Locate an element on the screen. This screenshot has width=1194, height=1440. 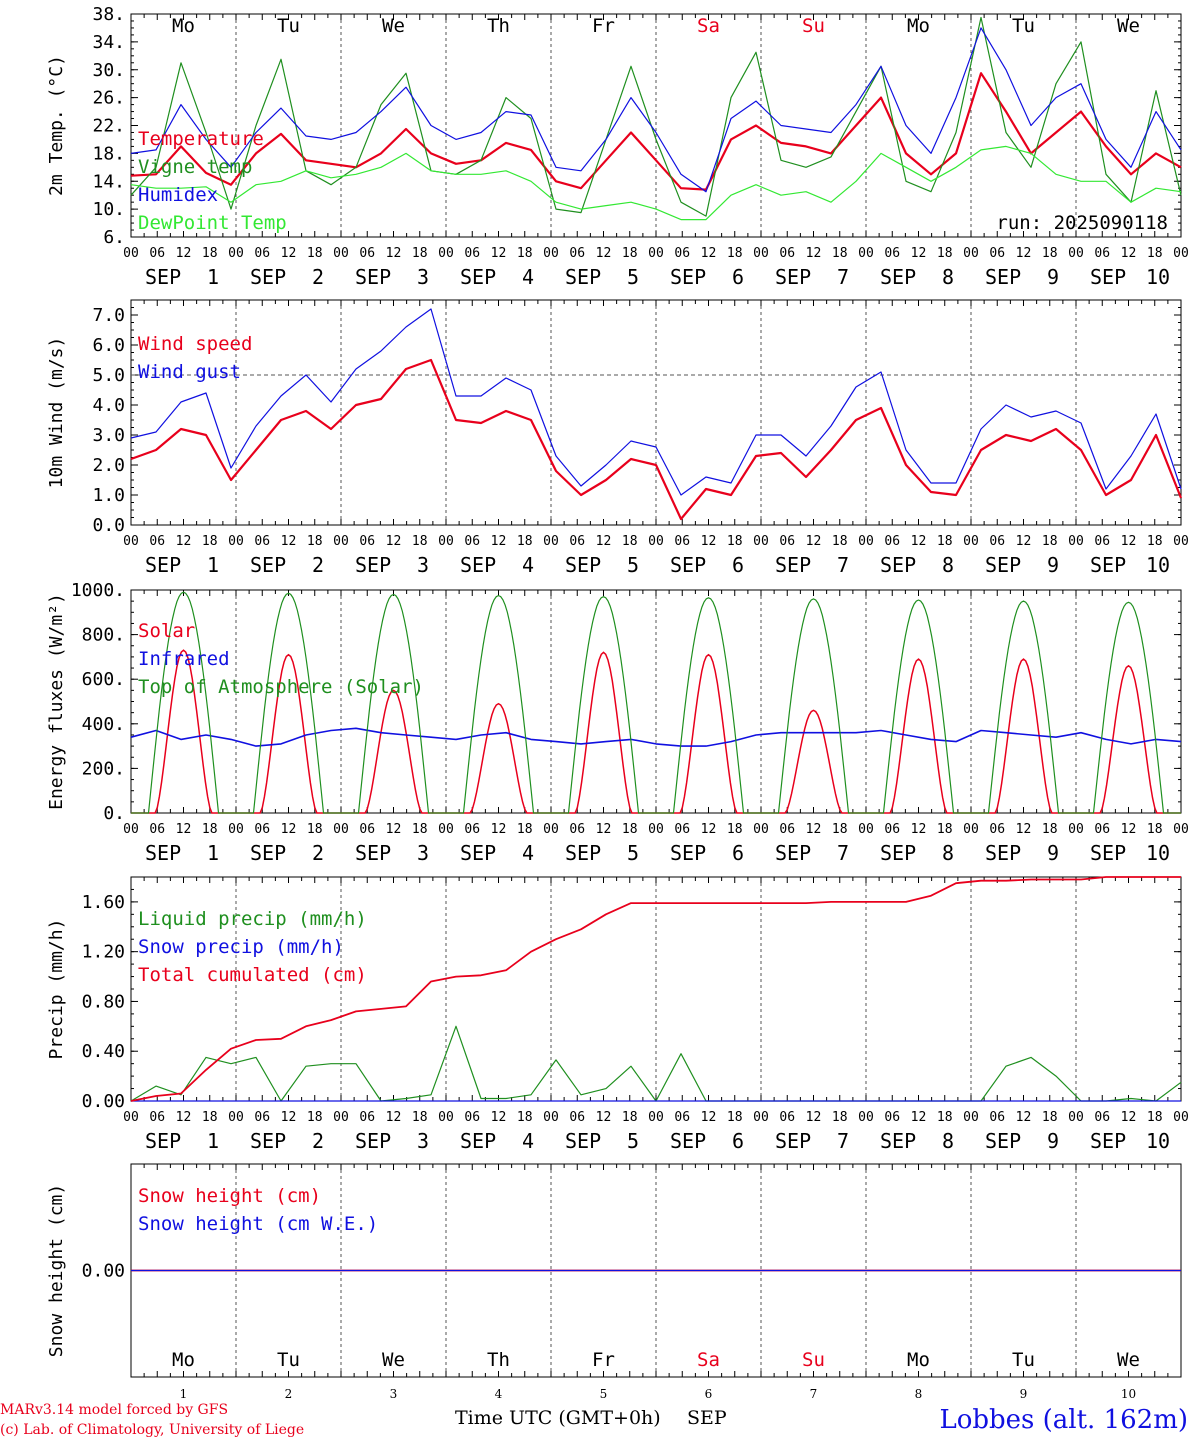
y-tick-label: 0. is located at coordinates (114, 813).